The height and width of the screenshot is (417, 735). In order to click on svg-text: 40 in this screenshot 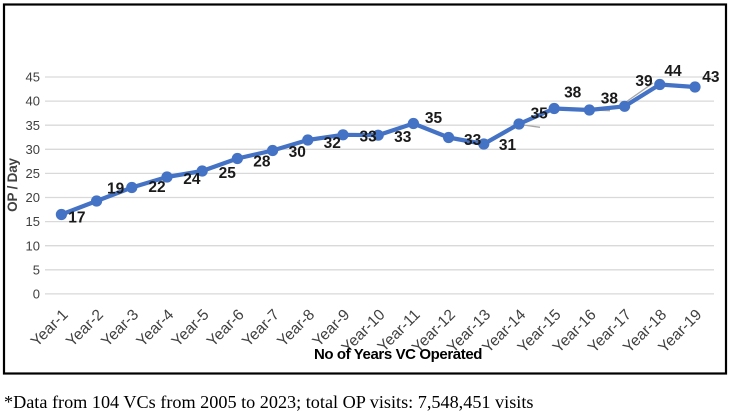, I will do `click(33, 101)`.